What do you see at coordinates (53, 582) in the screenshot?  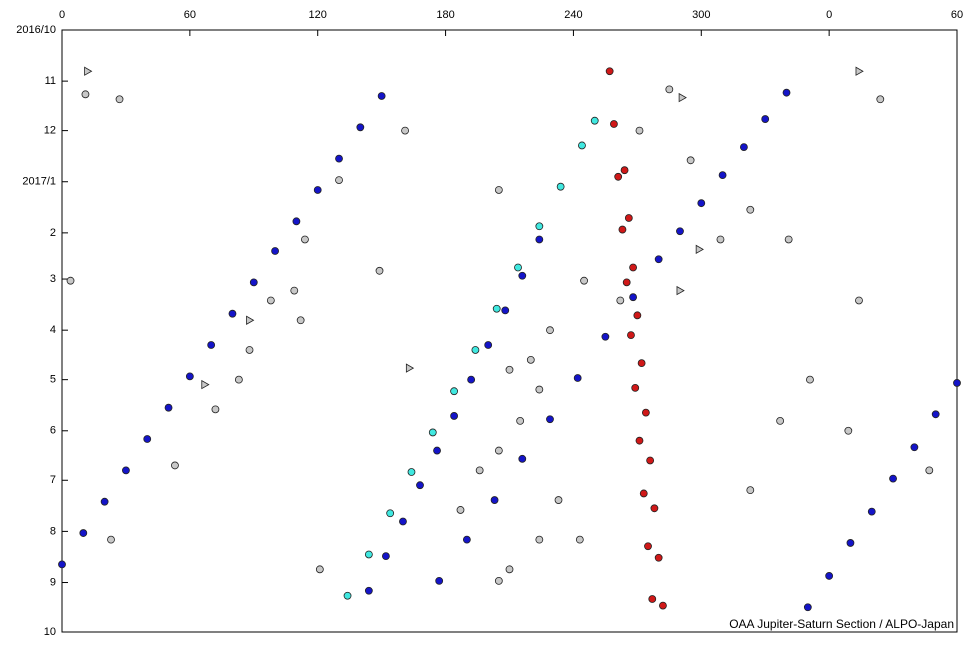 I see `y-tick-label: 9` at bounding box center [53, 582].